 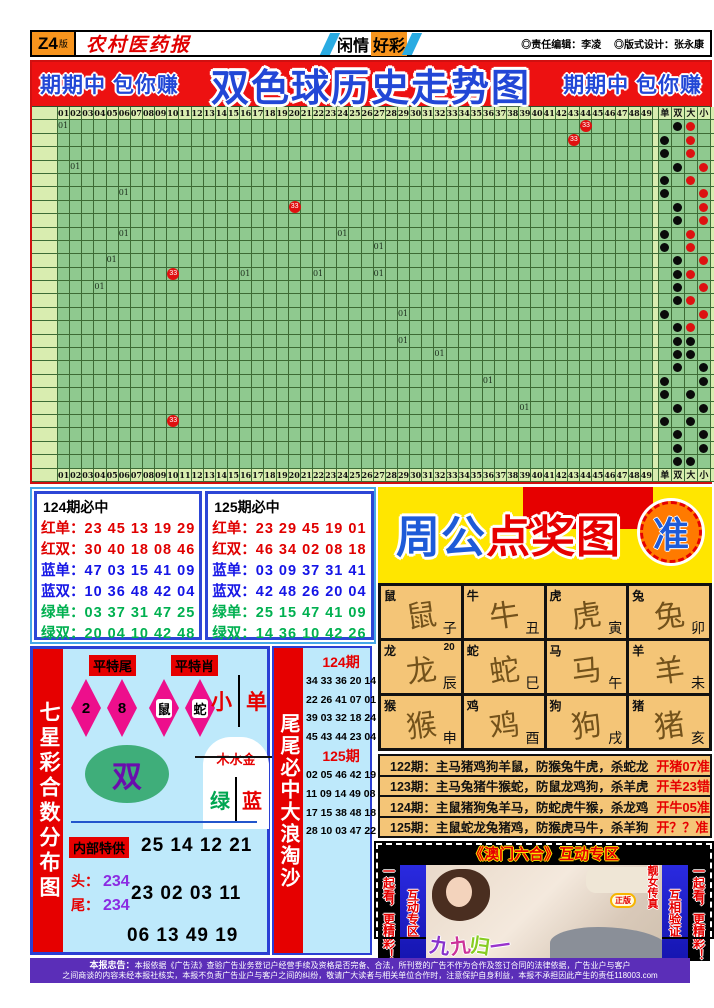 I want to click on column-header: 奇数:偶数, so click(x=712, y=114).